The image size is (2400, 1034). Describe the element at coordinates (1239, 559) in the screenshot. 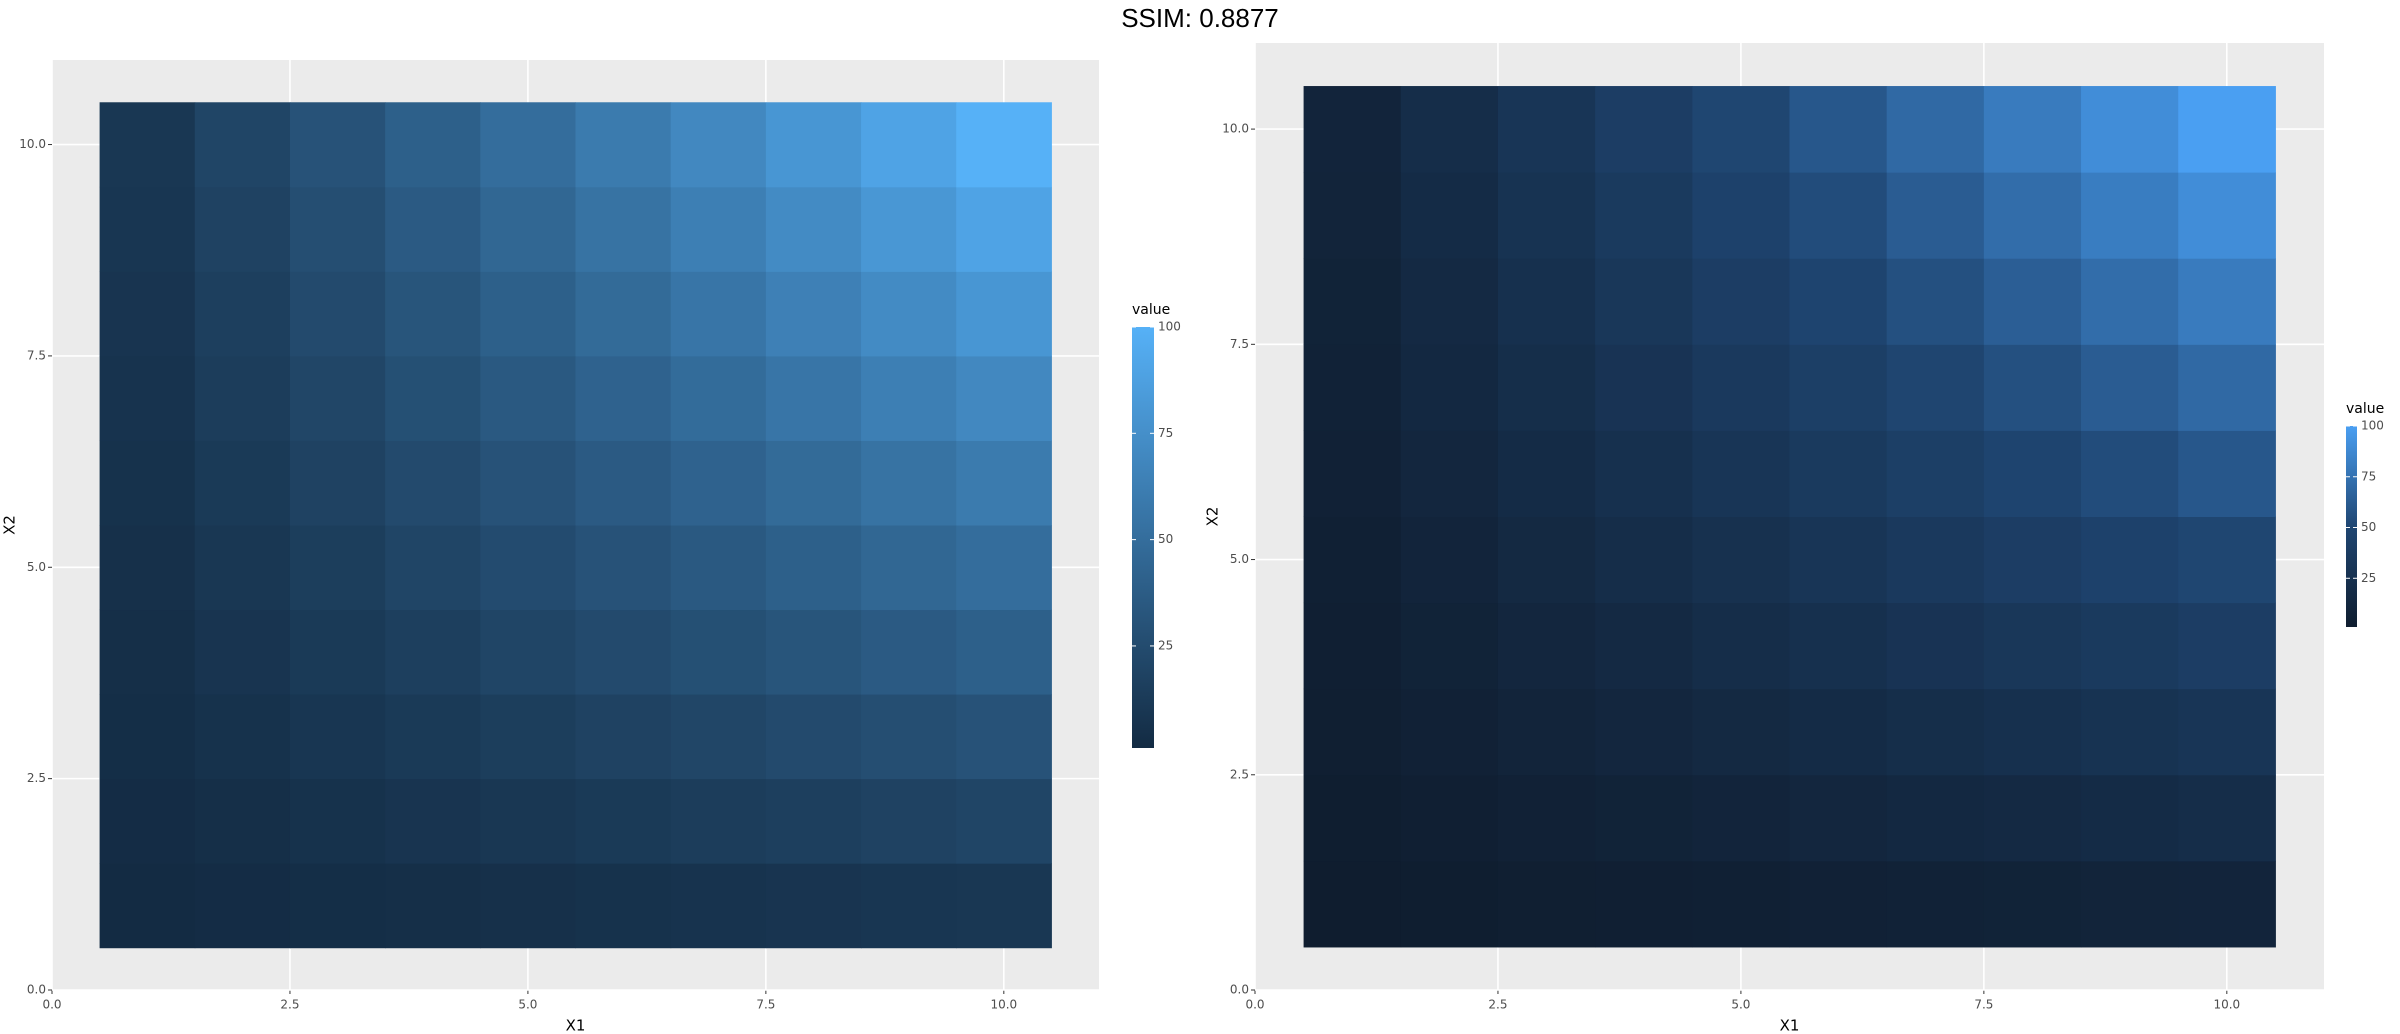

I see `y-tick-label: 5.0` at that location.